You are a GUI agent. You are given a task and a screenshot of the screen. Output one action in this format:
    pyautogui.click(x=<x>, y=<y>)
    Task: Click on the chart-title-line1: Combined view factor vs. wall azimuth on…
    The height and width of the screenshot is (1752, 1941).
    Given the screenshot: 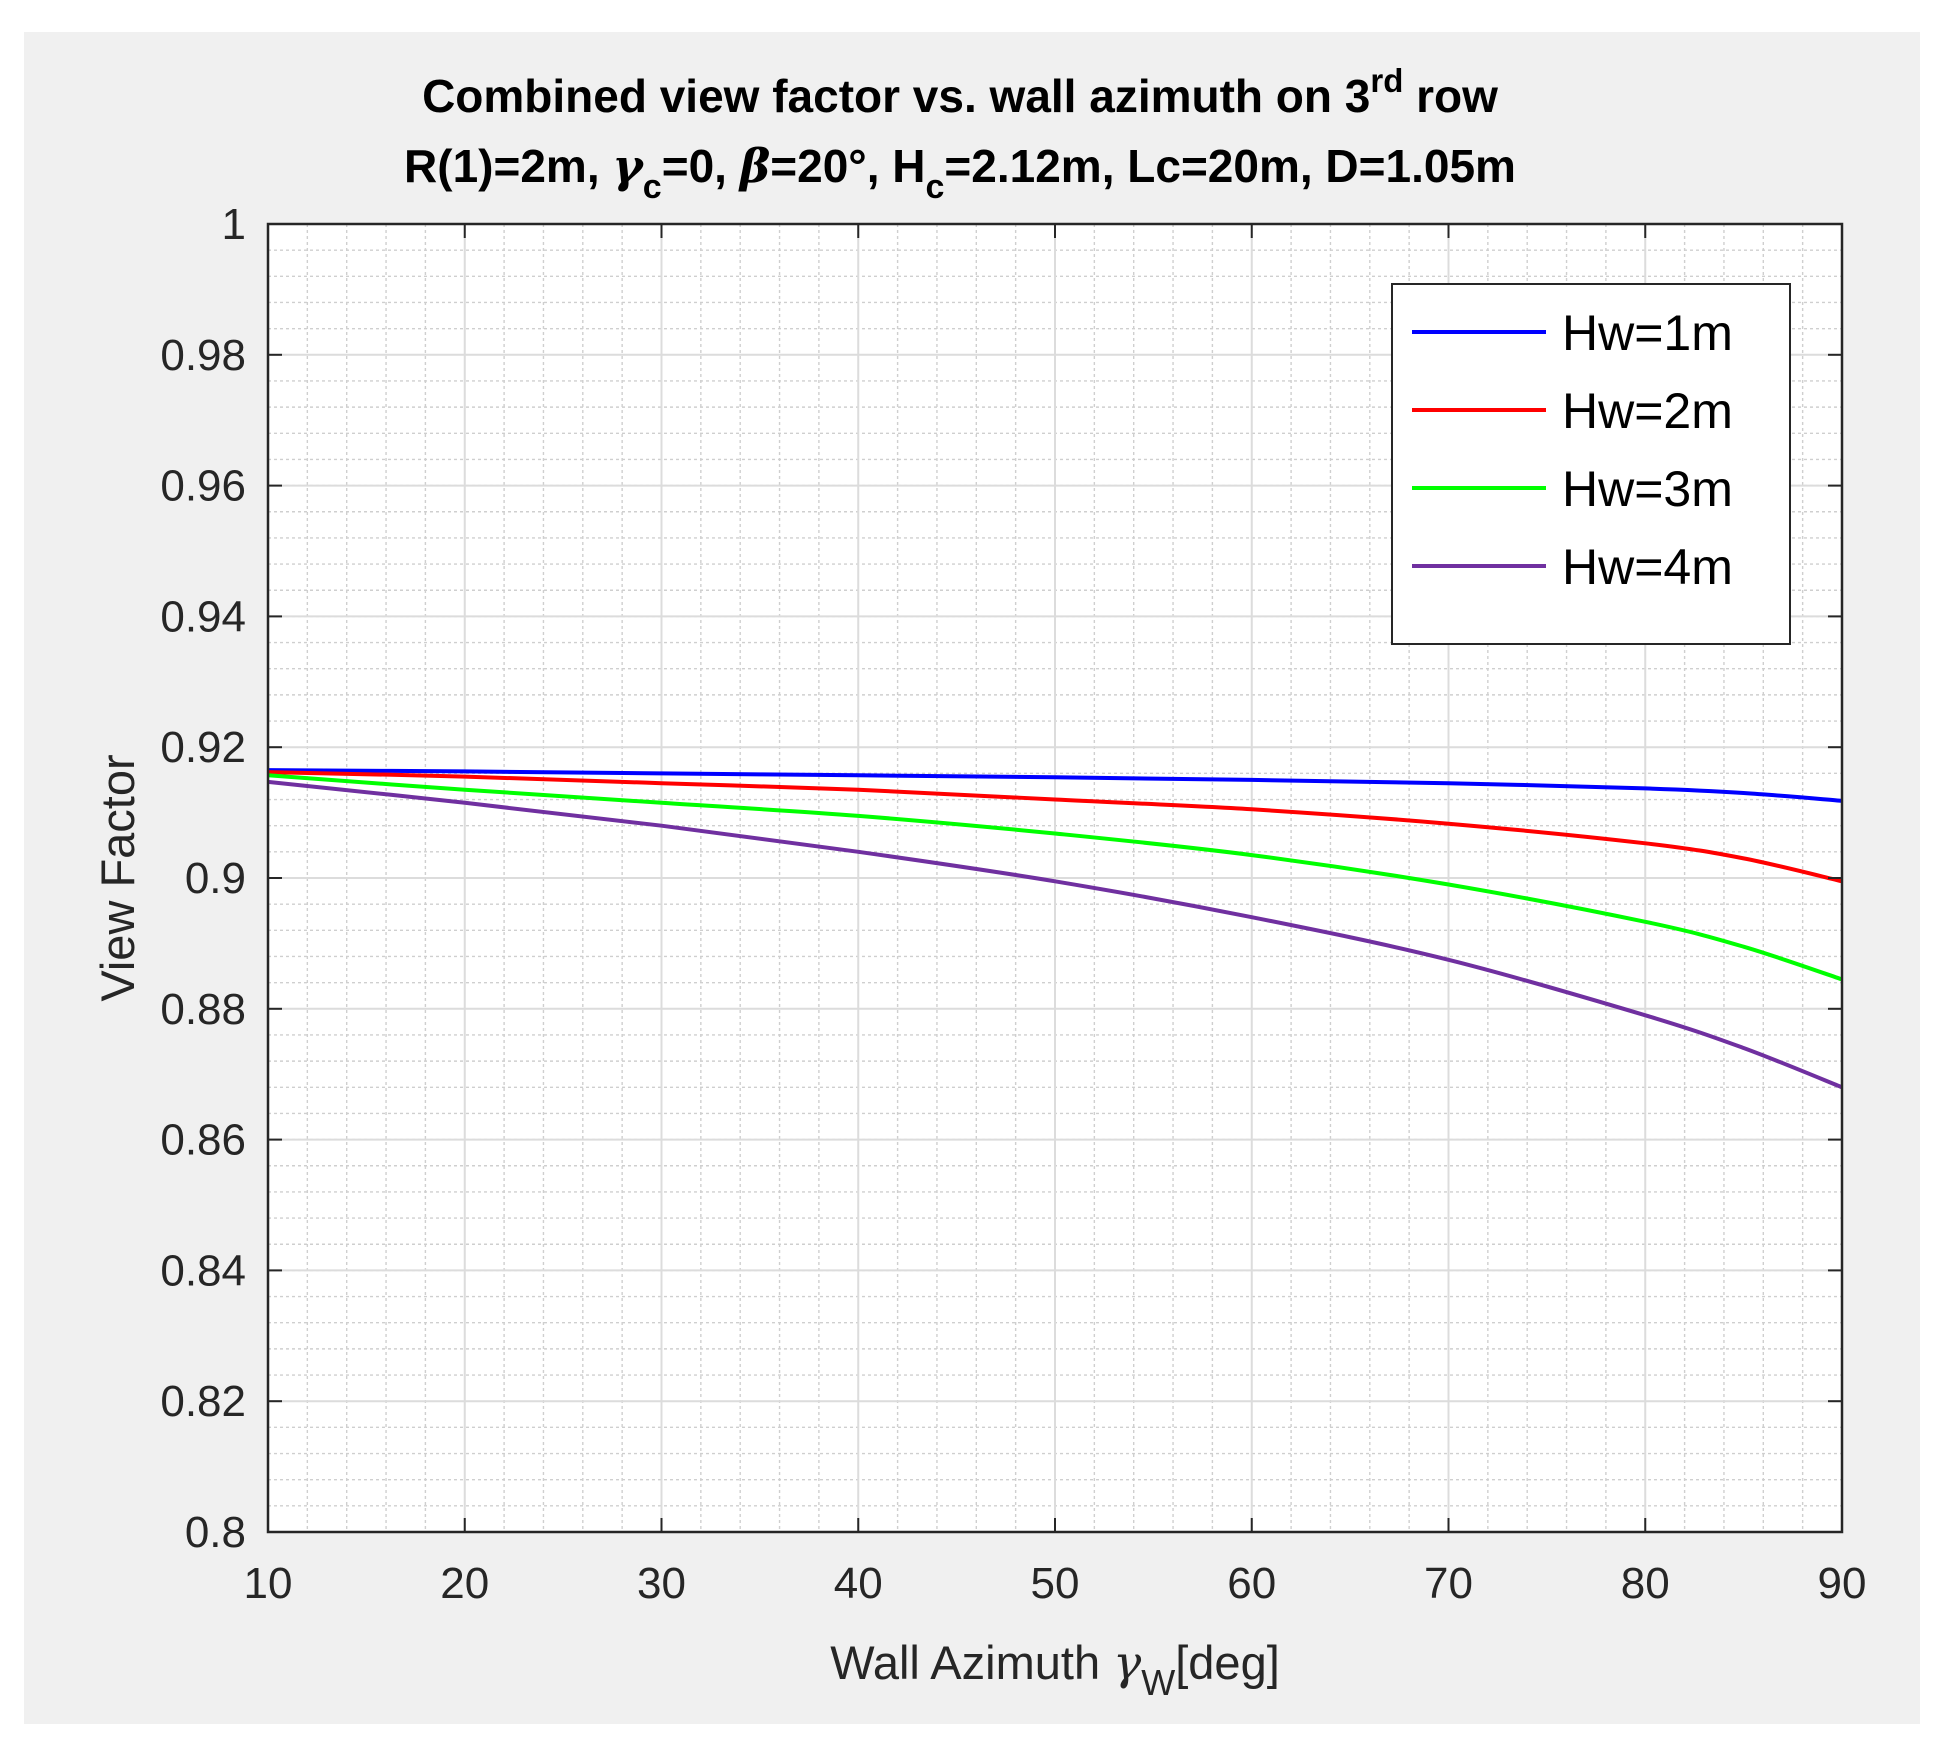 What is the action you would take?
    pyautogui.click(x=960, y=92)
    